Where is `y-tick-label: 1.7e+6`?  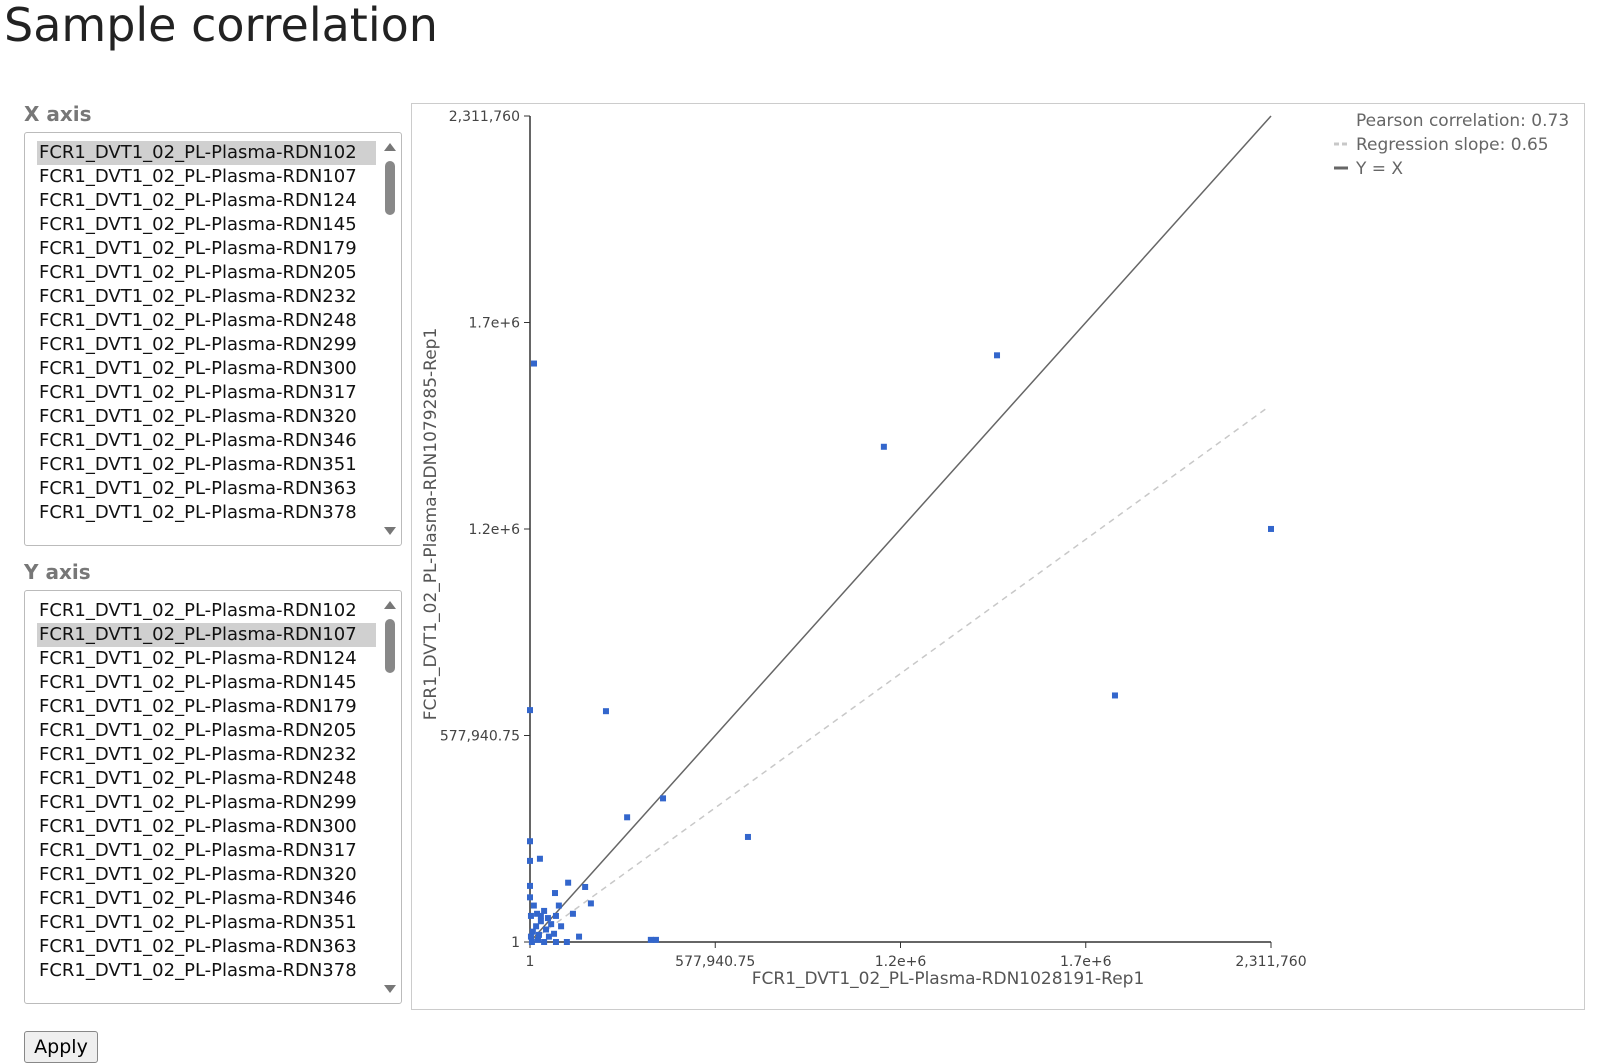 y-tick-label: 1.7e+6 is located at coordinates (494, 324).